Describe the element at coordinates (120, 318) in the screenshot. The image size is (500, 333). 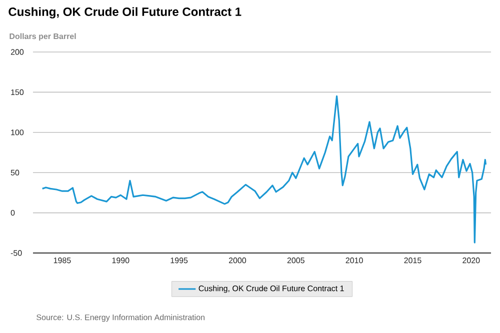
I see `source-note: Source: U.S. Energy Information Administration` at that location.